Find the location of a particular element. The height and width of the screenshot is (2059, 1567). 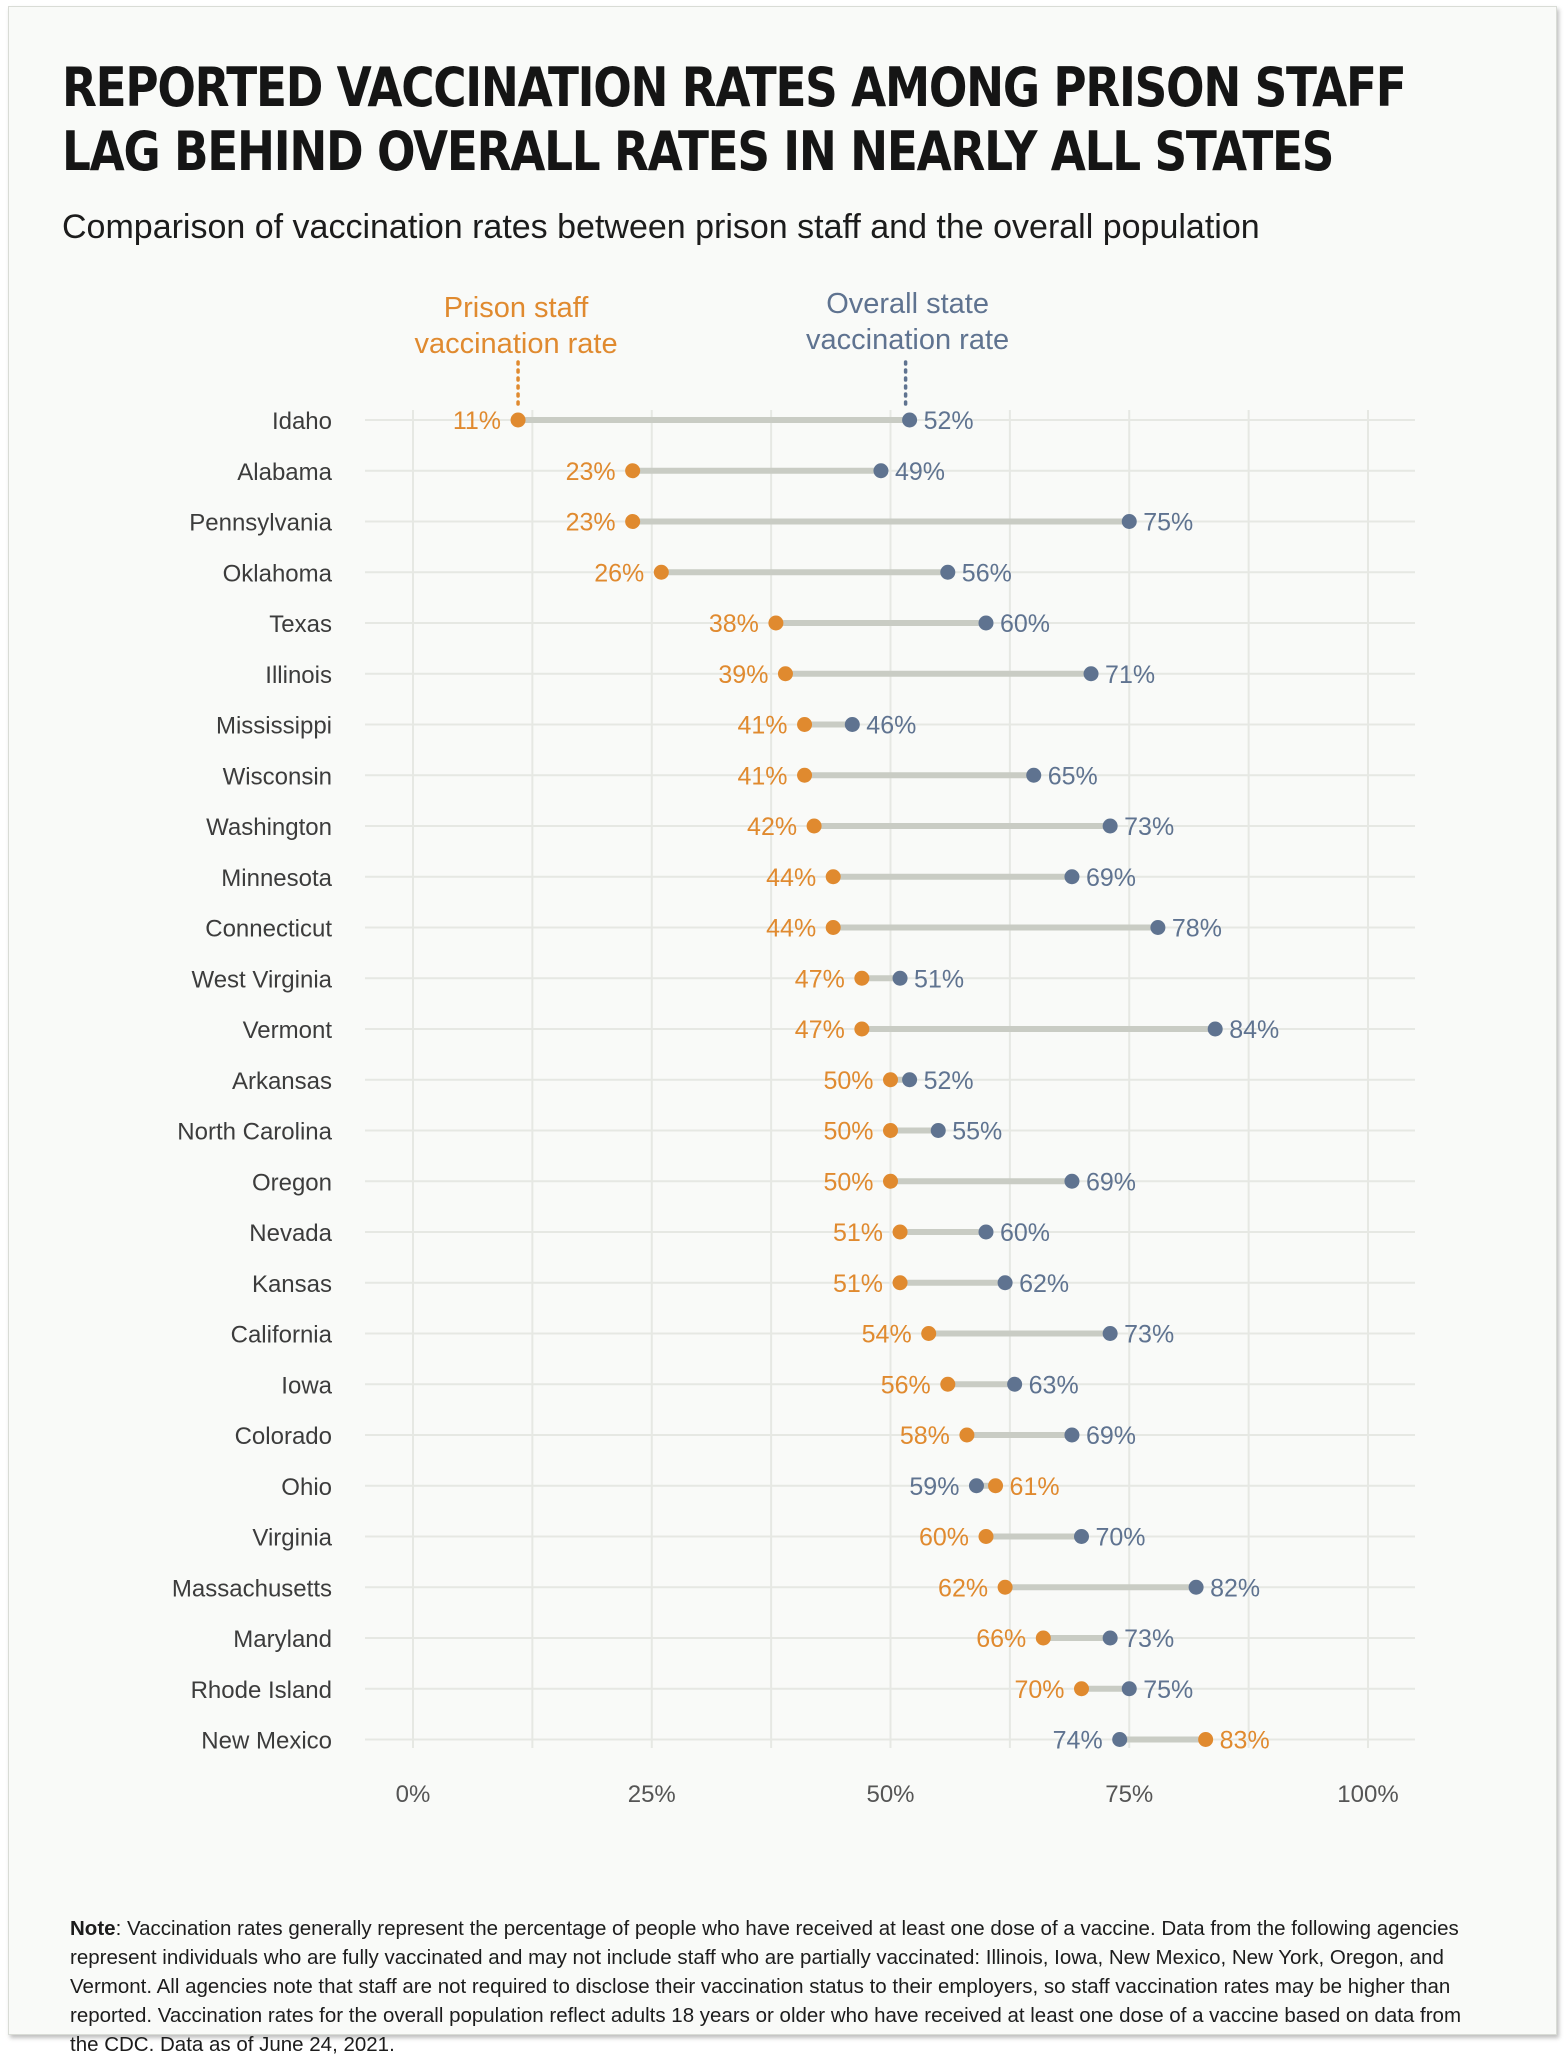

overall-value-label: 63% is located at coordinates (1054, 1385).